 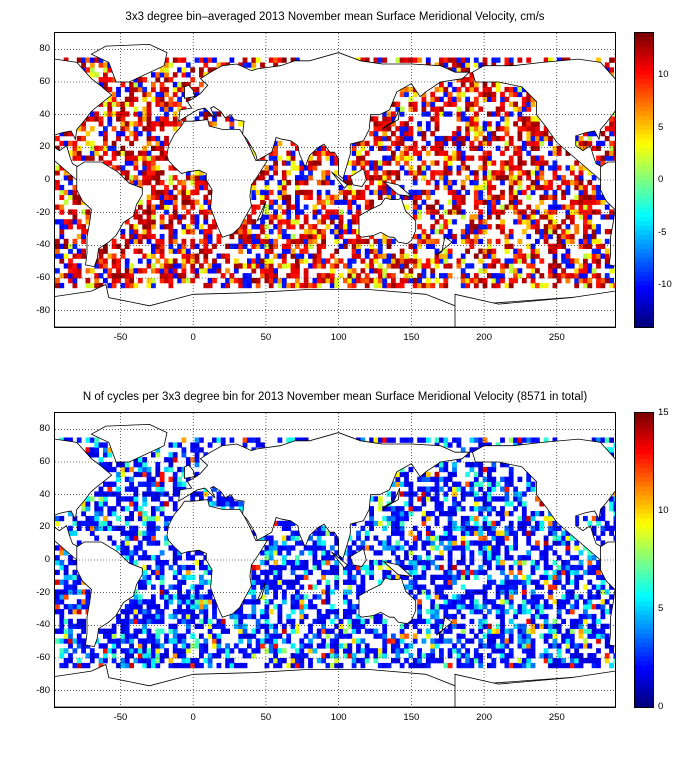 What do you see at coordinates (391, 118) in the screenshot?
I see `land-outline` at bounding box center [391, 118].